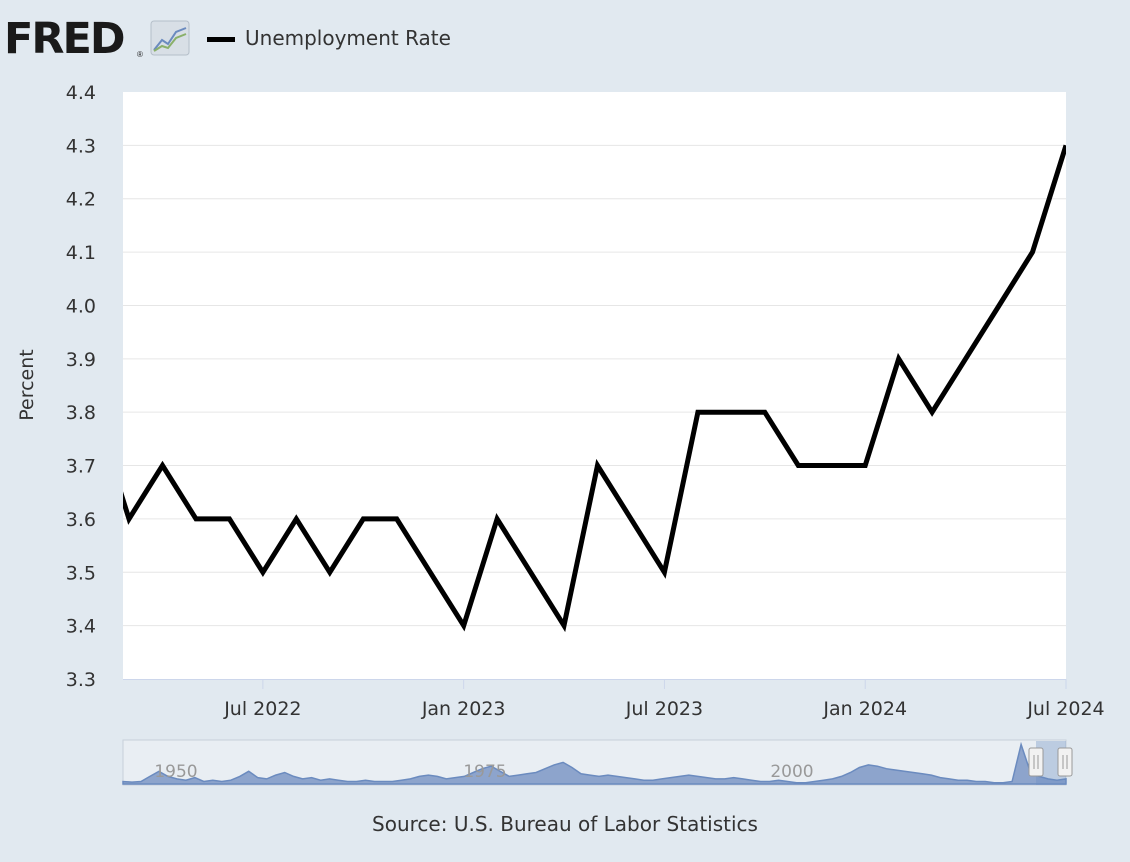 The image size is (1130, 862). I want to click on y-tick-label: 3.8, so click(81, 413).